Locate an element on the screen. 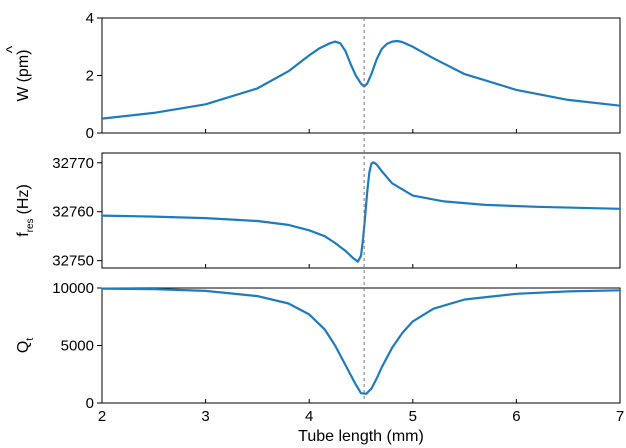 Image resolution: width=626 pixels, height=448 pixels. y-axis-hat: ^ is located at coordinates (12, 49).